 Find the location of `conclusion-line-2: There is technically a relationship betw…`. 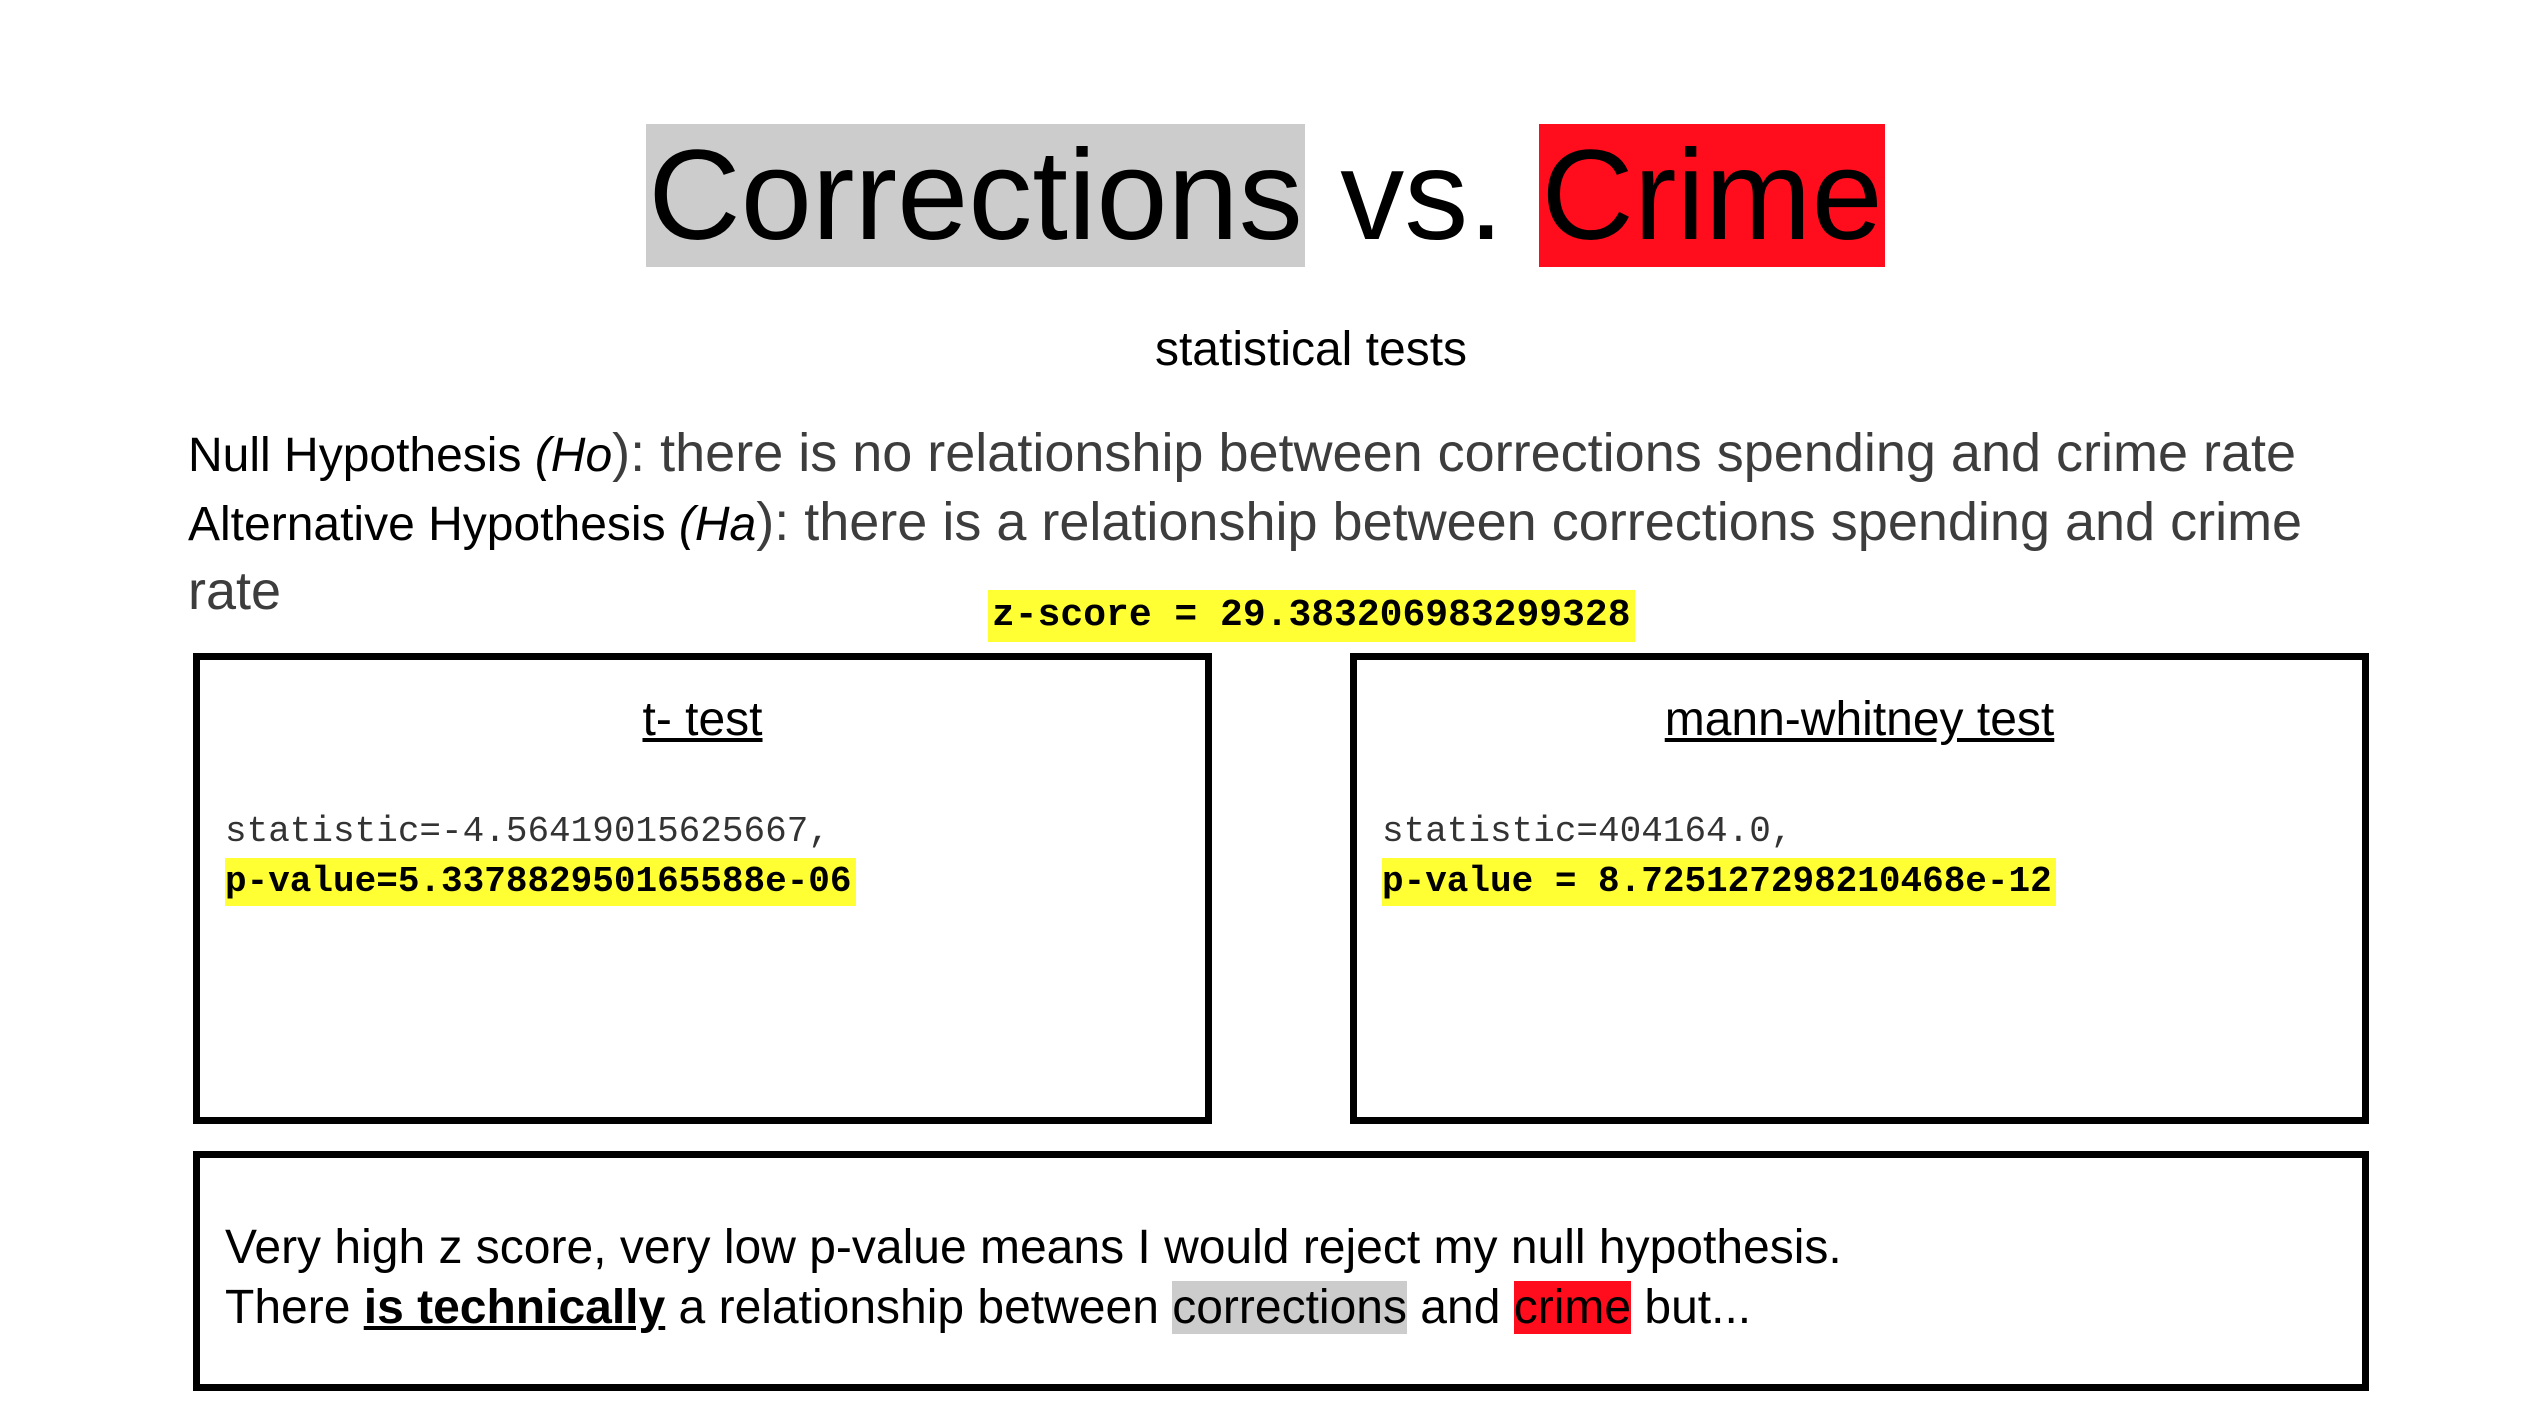

conclusion-line-2: There is technically a relationship betw… is located at coordinates (1033, 1308).